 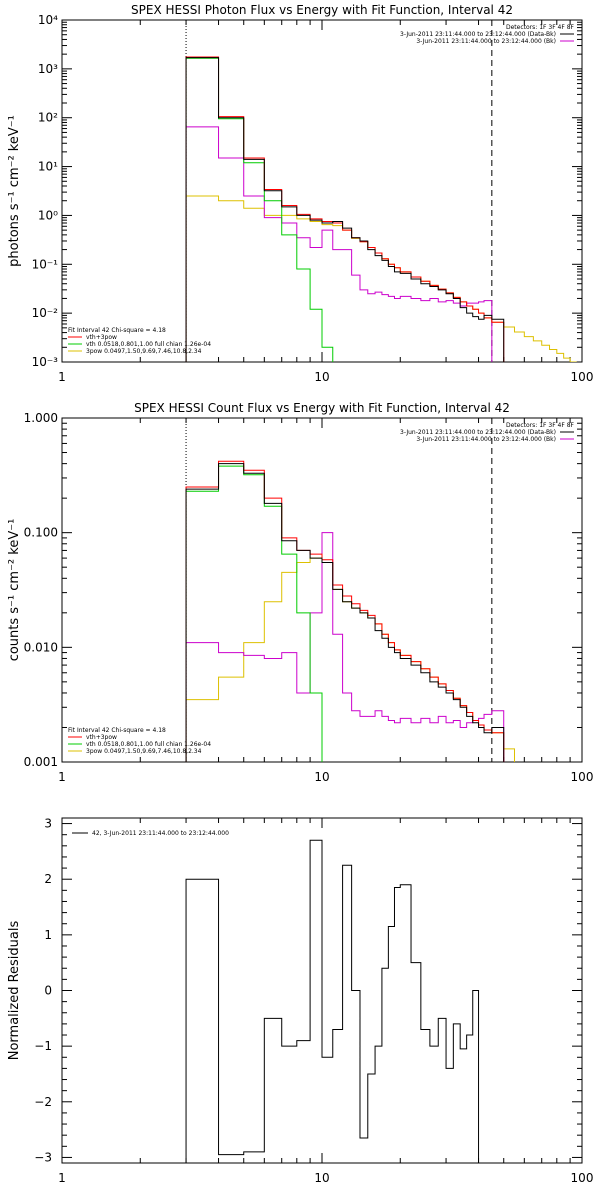 What do you see at coordinates (48, 824) in the screenshot?
I see `y-tick-label: 3` at bounding box center [48, 824].